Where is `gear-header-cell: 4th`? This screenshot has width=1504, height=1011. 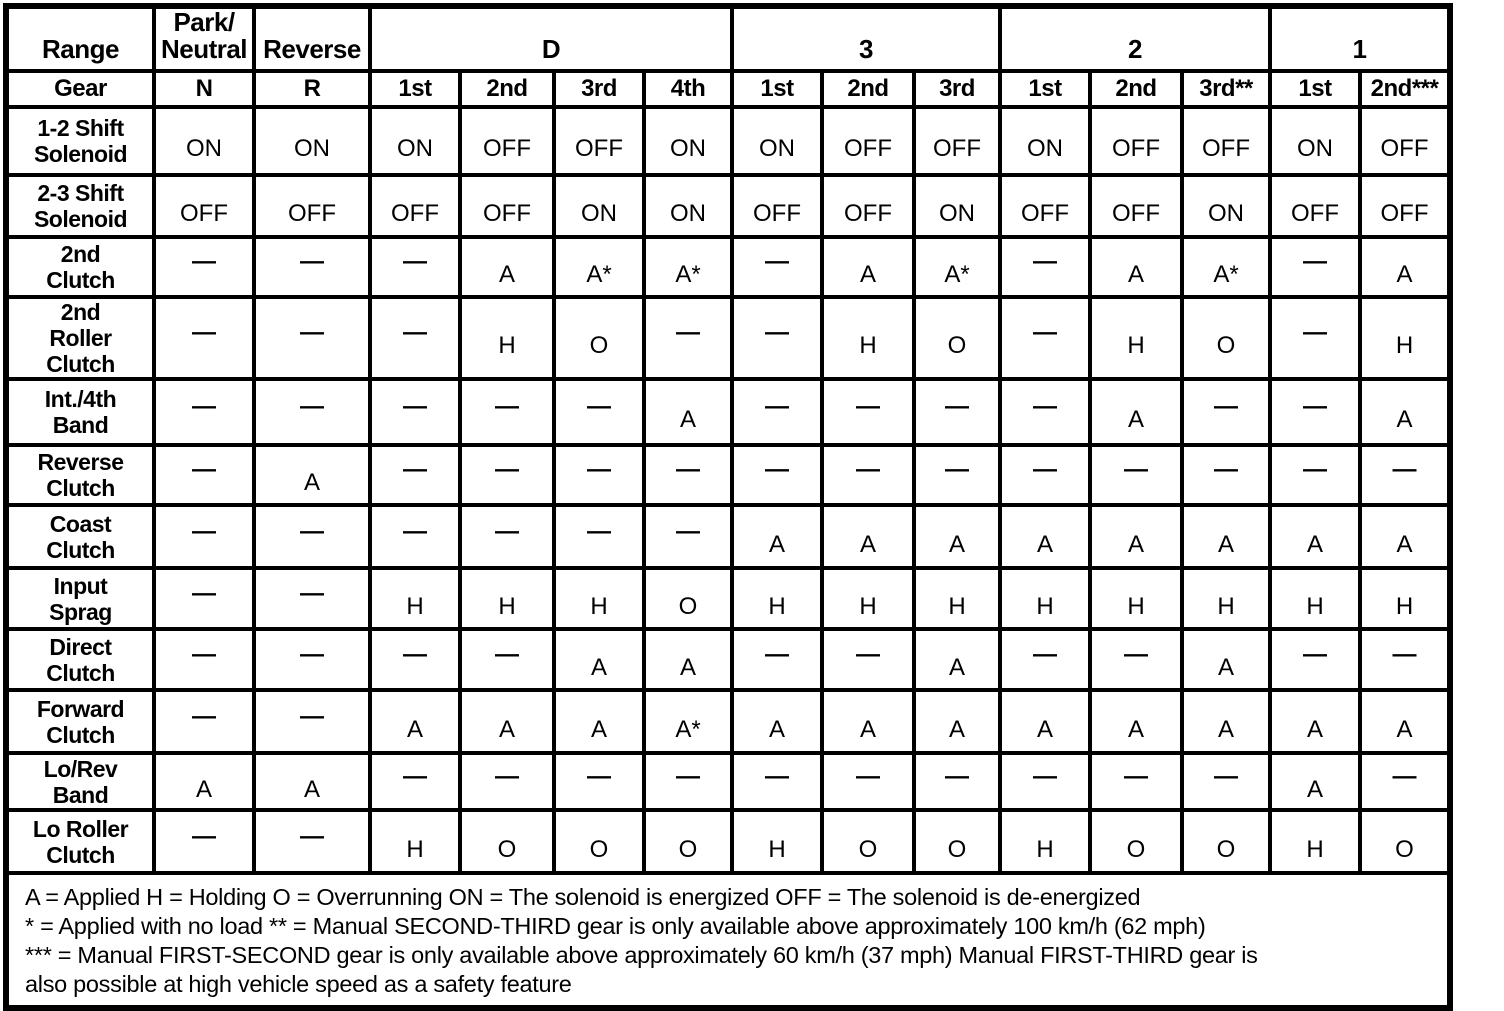 gear-header-cell: 4th is located at coordinates (688, 89).